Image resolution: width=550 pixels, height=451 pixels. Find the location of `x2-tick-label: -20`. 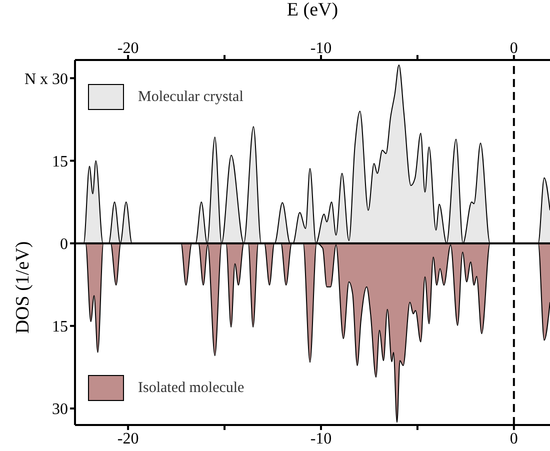

x2-tick-label: -20 is located at coordinates (128, 439).